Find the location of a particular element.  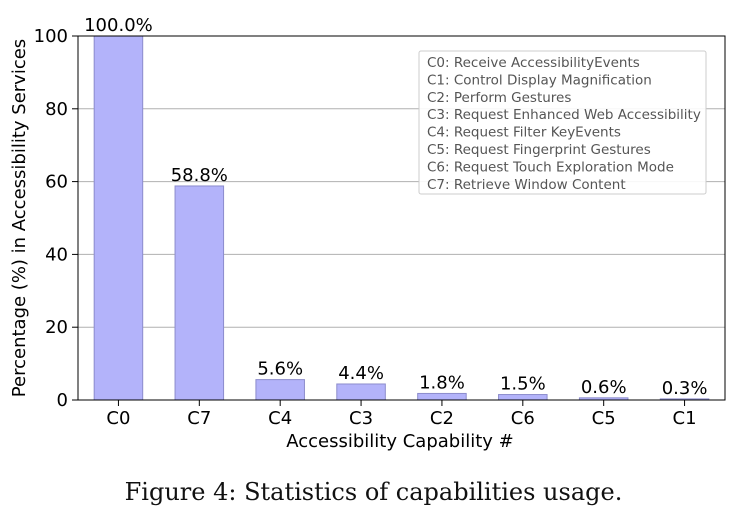

y-tick-label: 60 is located at coordinates (56, 182).